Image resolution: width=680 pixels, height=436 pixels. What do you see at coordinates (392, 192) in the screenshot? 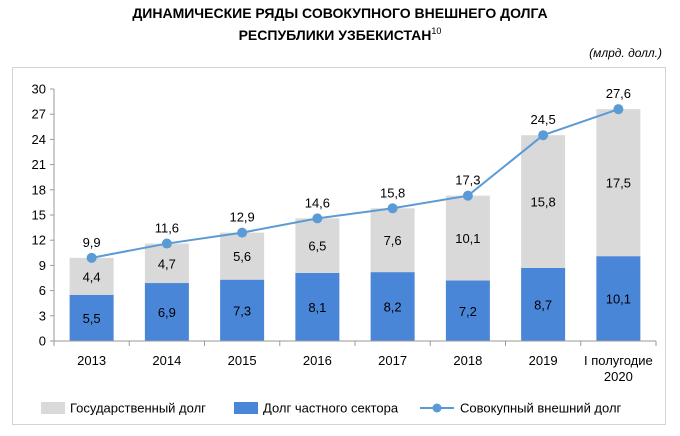
I see `total-value-label: 15,8` at bounding box center [392, 192].